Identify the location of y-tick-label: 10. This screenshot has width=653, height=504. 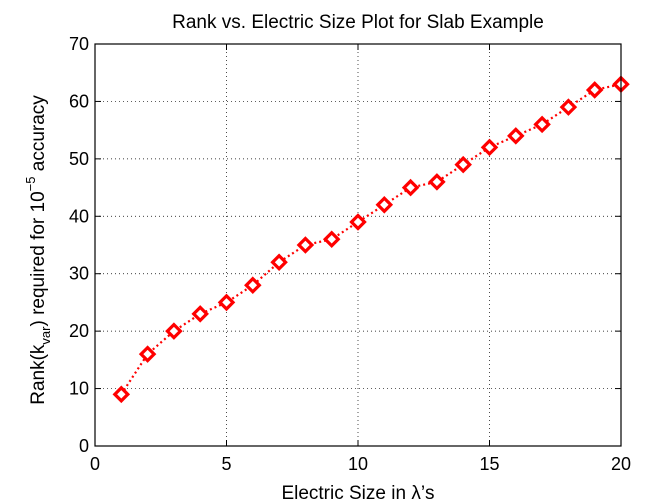
(79, 389).